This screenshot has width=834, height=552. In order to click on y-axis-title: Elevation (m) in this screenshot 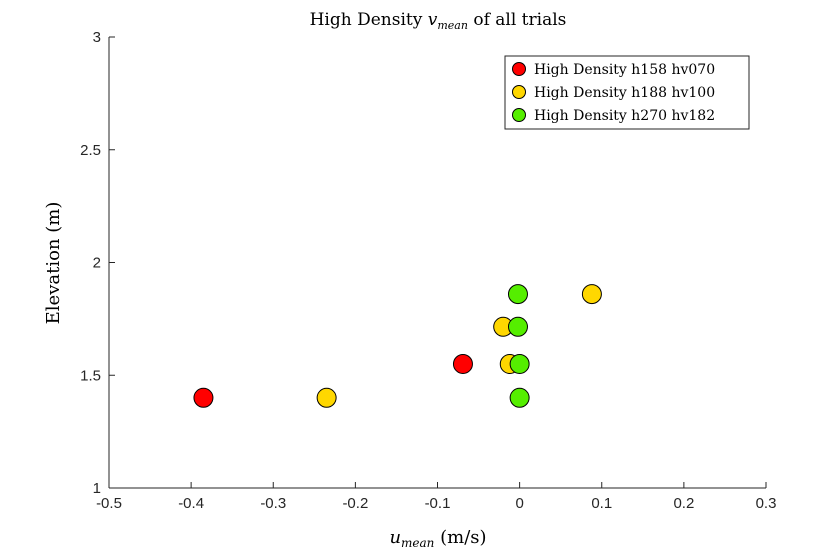, I will do `click(53, 263)`.